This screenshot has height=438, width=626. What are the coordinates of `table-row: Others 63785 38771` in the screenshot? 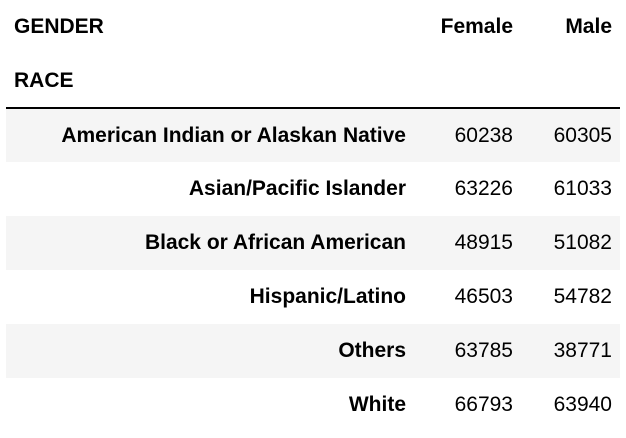 It's located at (313, 351).